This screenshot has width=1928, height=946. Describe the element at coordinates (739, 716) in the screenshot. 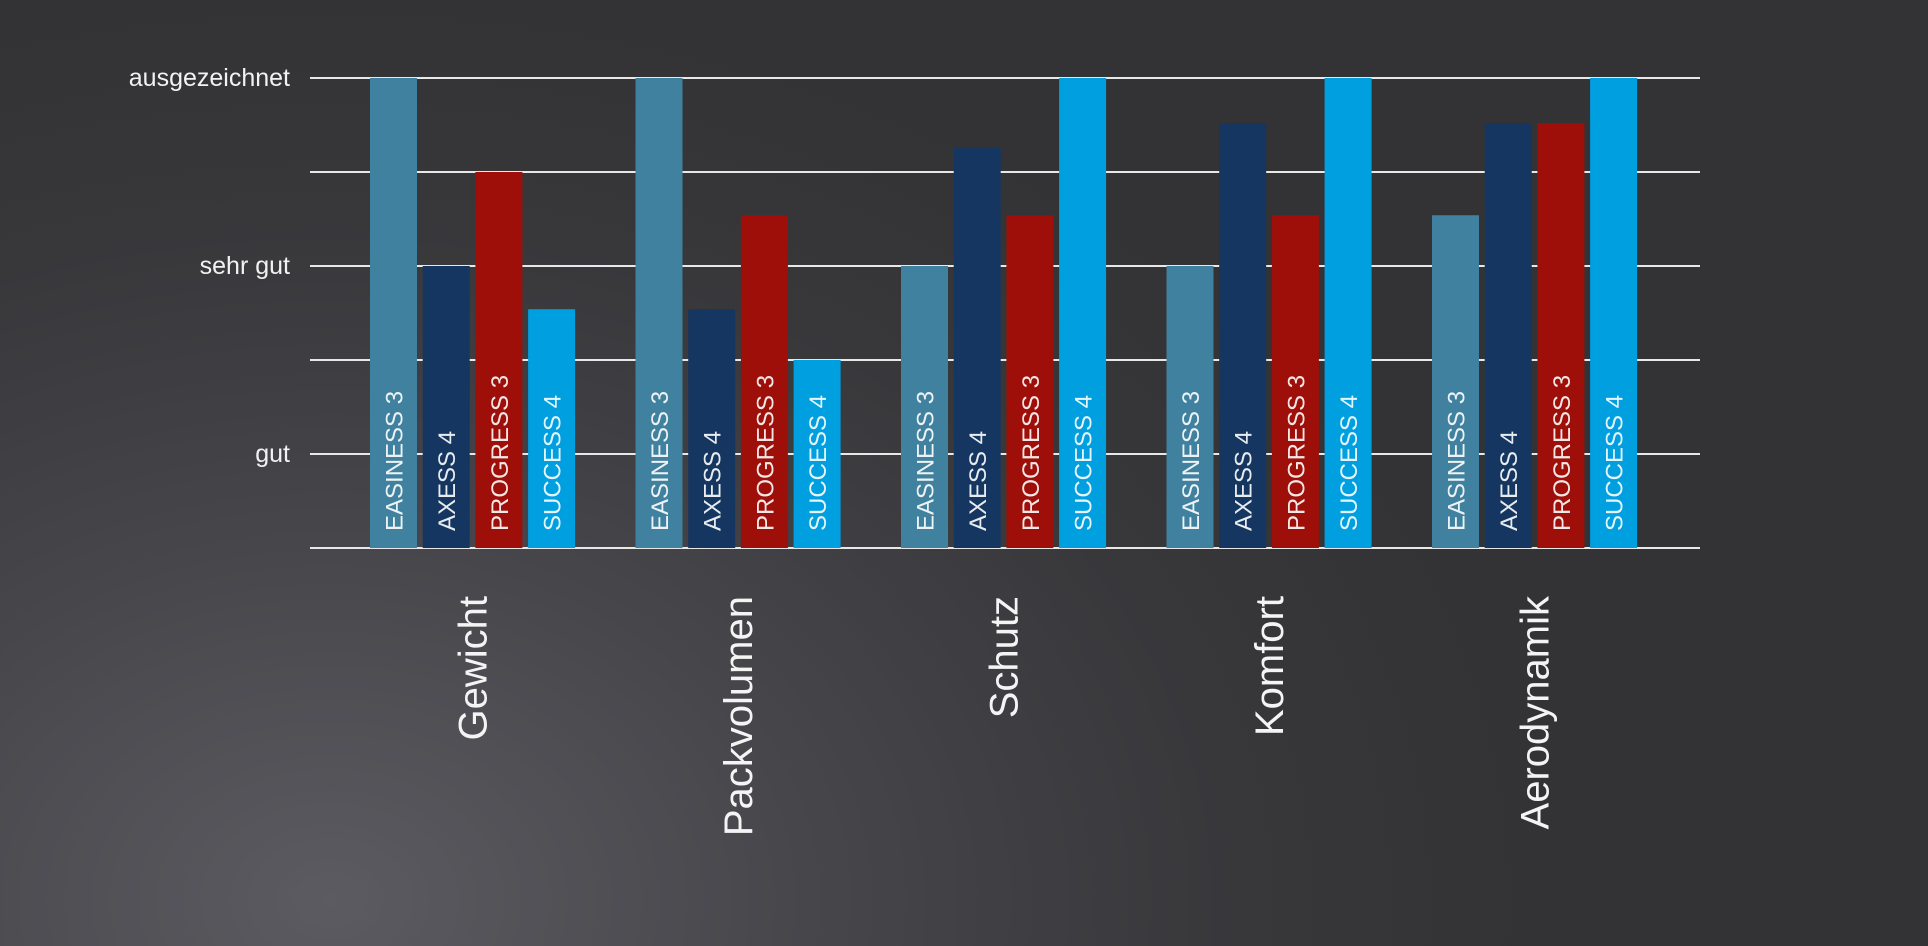

I see `category-label: Packvolumen` at that location.